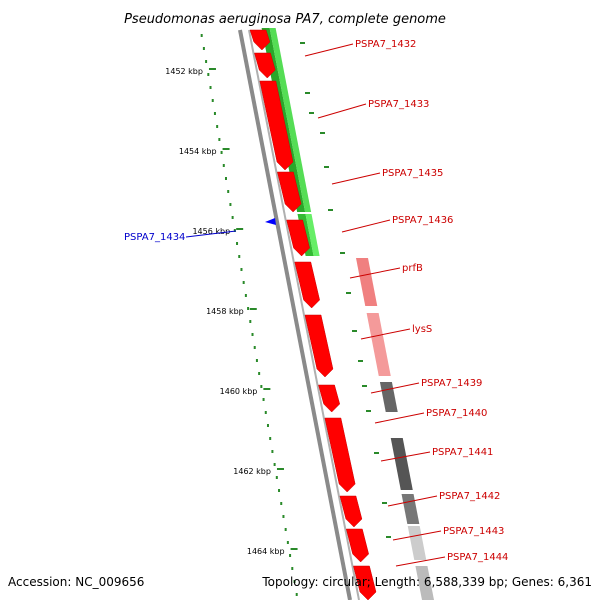  Describe the element at coordinates (451, 383) in the screenshot. I see `gene-label: PSPA7_1439` at that location.